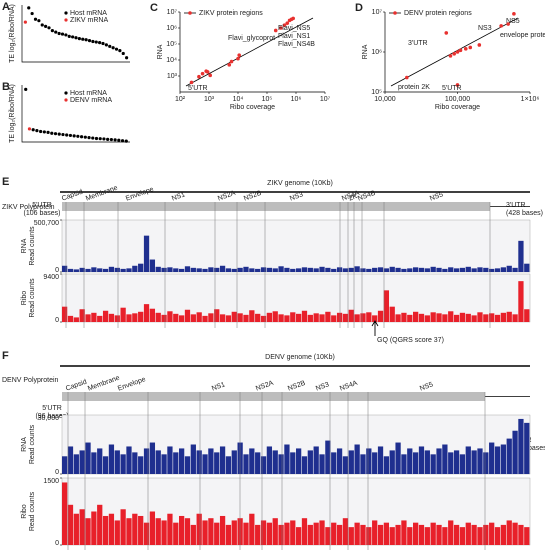 This screenshot has height=550, width=545. What do you see at coordinates (457, 99) in the screenshot?
I see `x-tick-label: 100,000` at bounding box center [457, 99].